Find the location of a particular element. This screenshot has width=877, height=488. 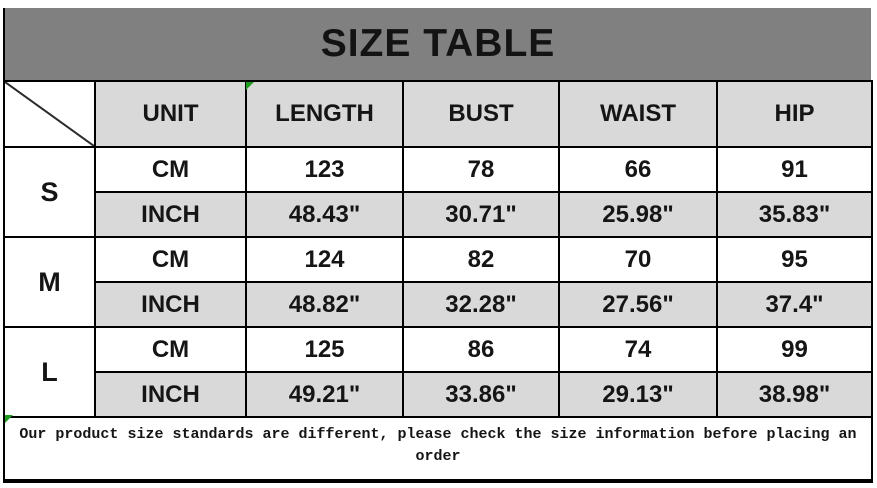

diagonal-corner-cell is located at coordinates (49, 114).